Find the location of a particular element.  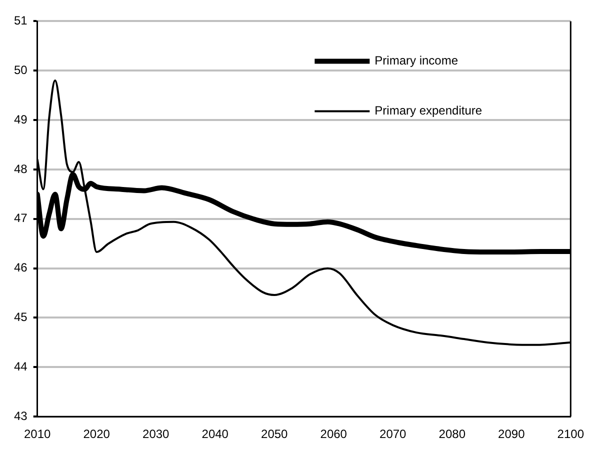

y-tick-label: 43 is located at coordinates (21, 415).